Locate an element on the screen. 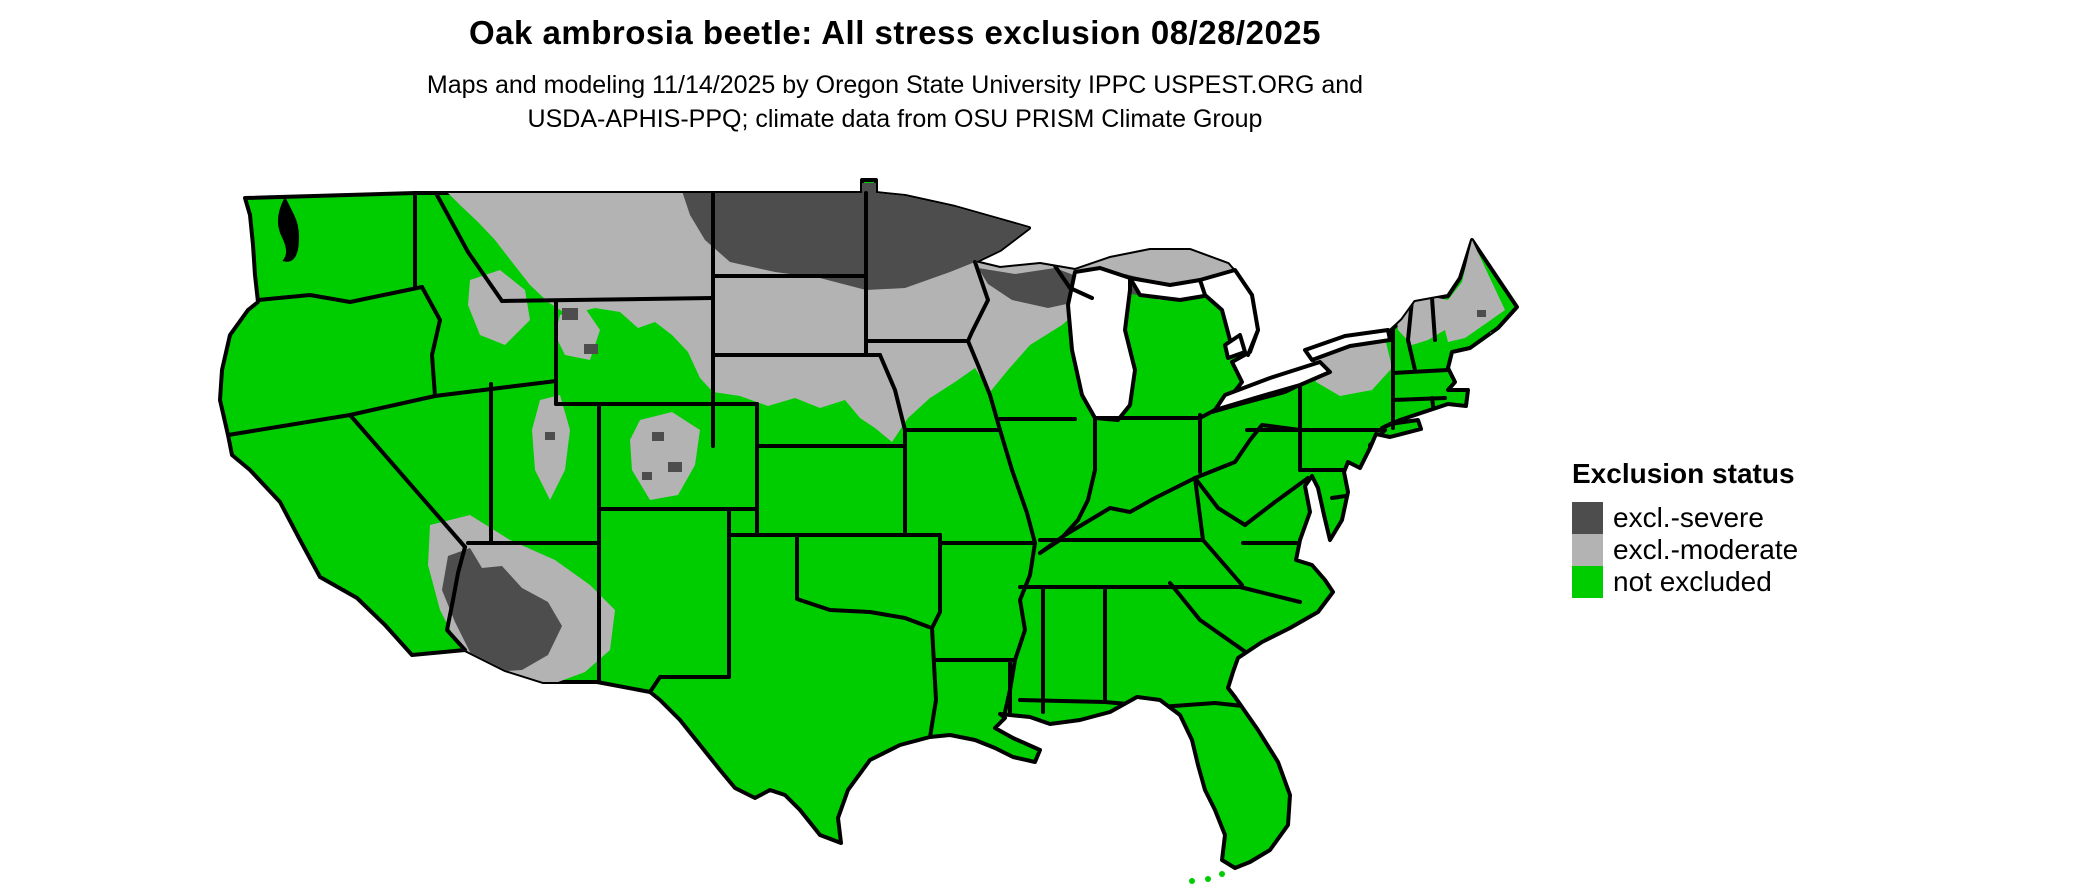  legend-item-not-excluded: not excluded is located at coordinates (1685, 582).